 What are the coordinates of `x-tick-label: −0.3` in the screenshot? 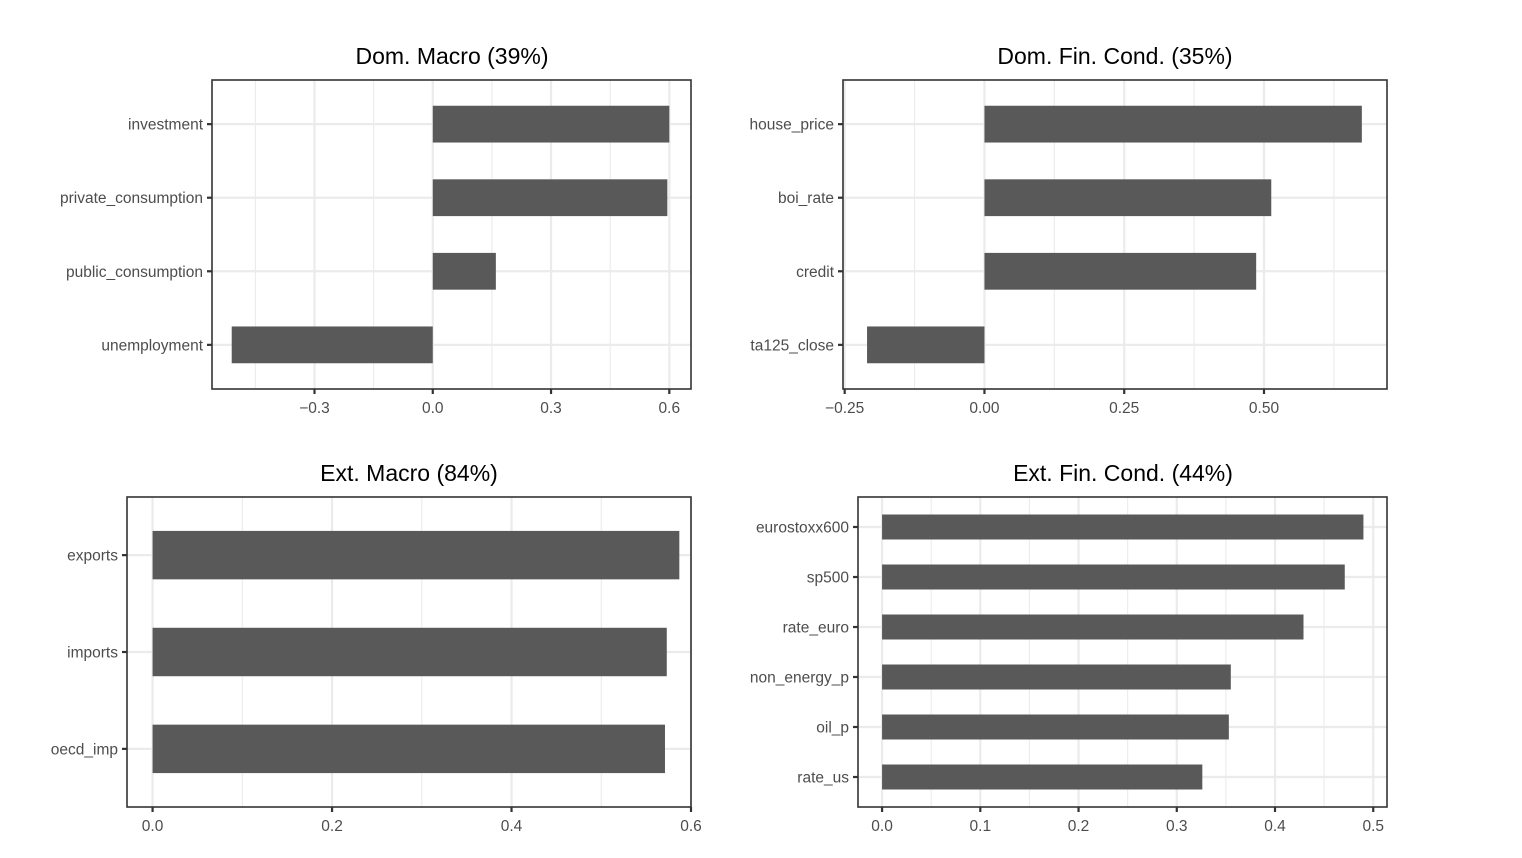 It's located at (314, 408).